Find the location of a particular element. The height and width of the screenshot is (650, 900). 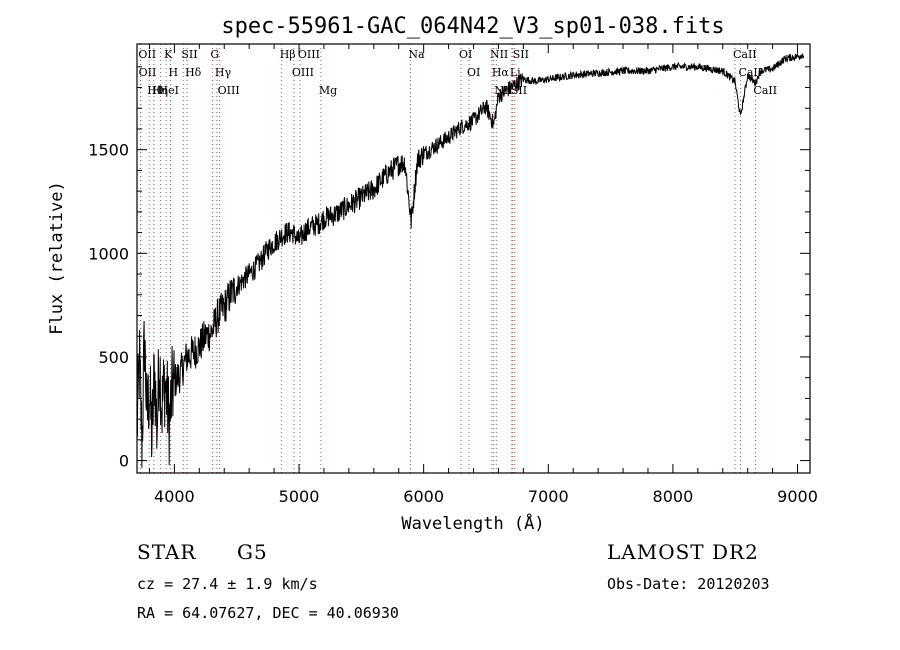

y-tick-label: 500 is located at coordinates (113, 357).